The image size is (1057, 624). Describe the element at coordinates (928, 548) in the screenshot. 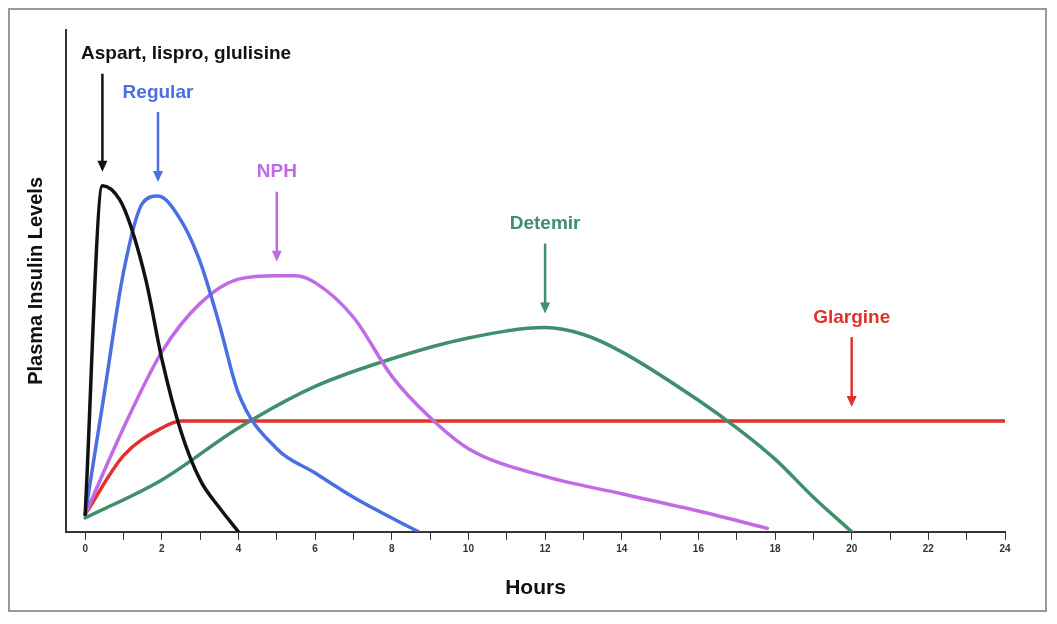

I see `x-tick-label: 22` at that location.